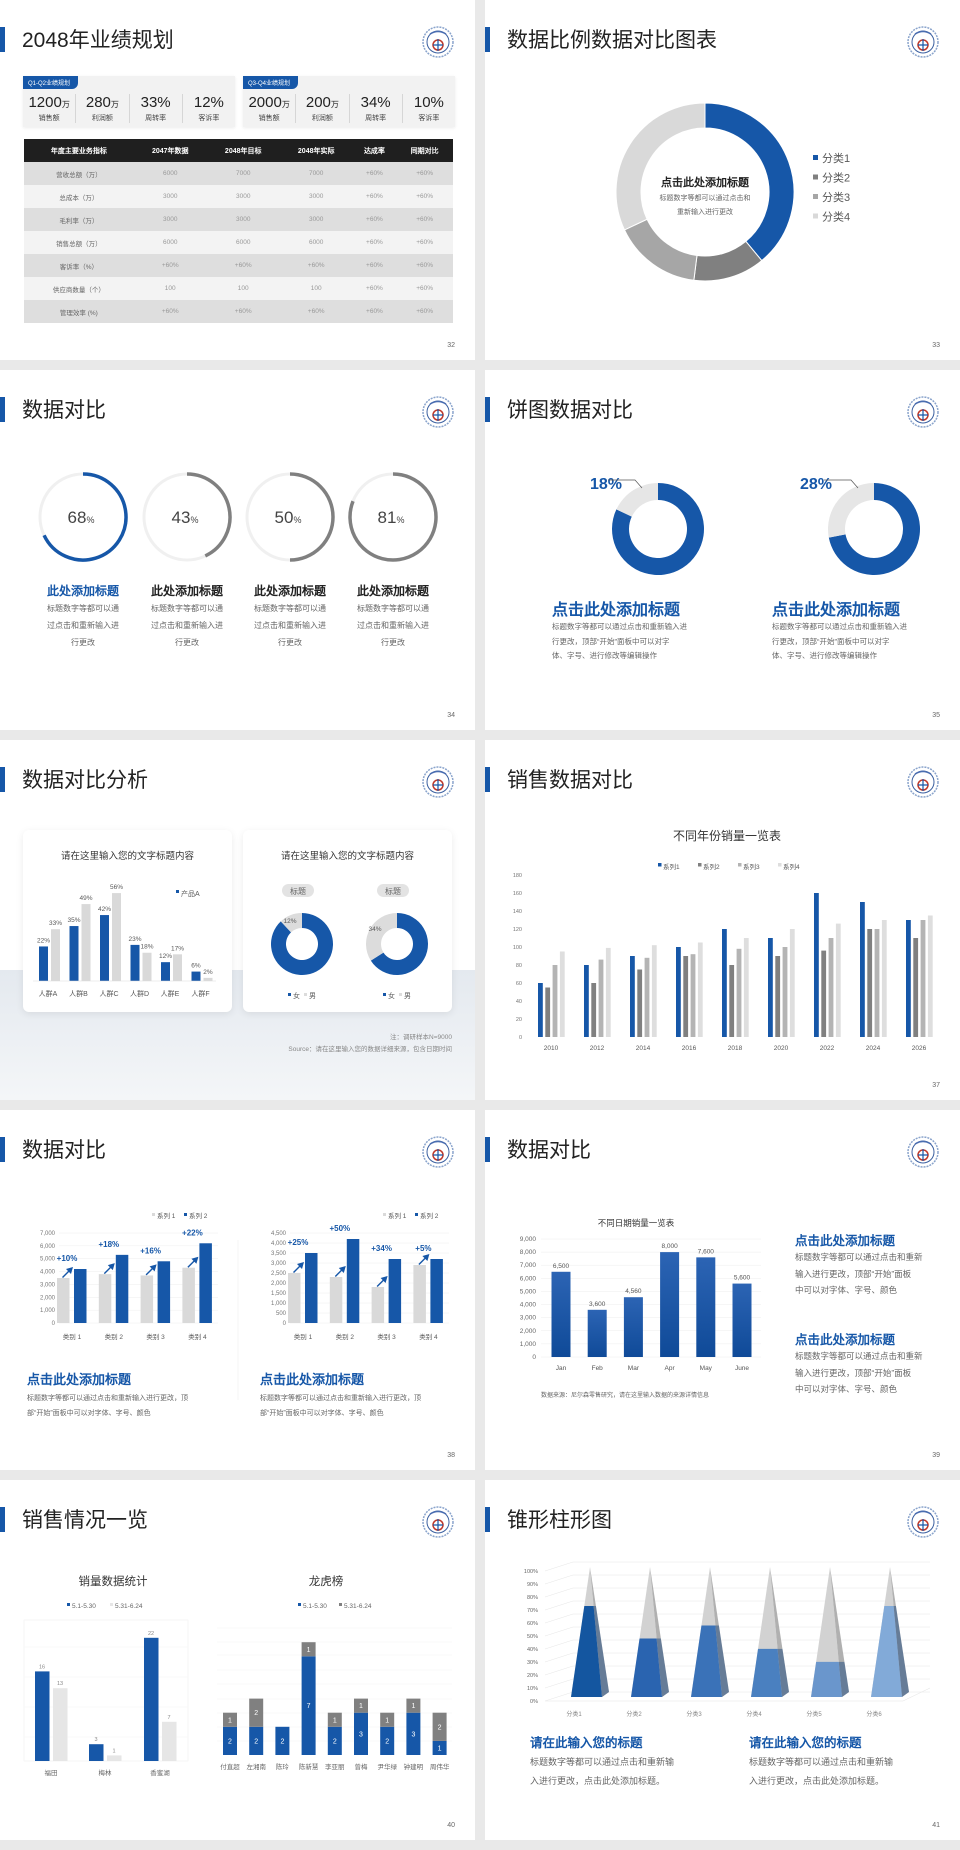  Describe the element at coordinates (382, 1281) in the screenshot. I see `growth-arrow-icon` at that location.